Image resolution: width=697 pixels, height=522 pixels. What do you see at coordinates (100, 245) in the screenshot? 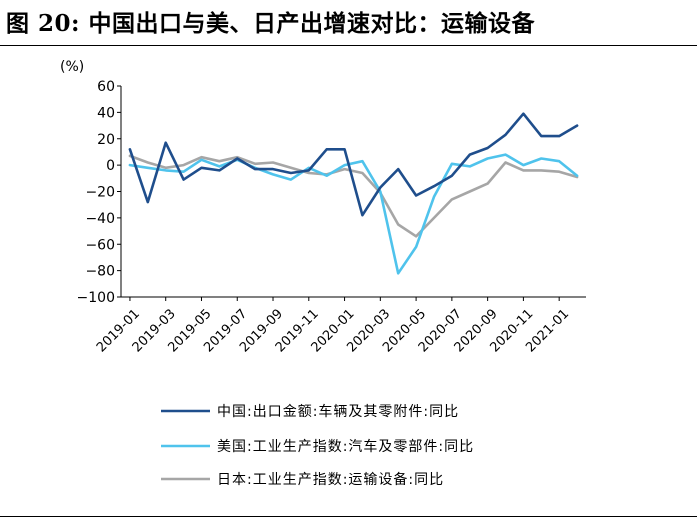
I see `y-tick-label: −60` at bounding box center [100, 245].